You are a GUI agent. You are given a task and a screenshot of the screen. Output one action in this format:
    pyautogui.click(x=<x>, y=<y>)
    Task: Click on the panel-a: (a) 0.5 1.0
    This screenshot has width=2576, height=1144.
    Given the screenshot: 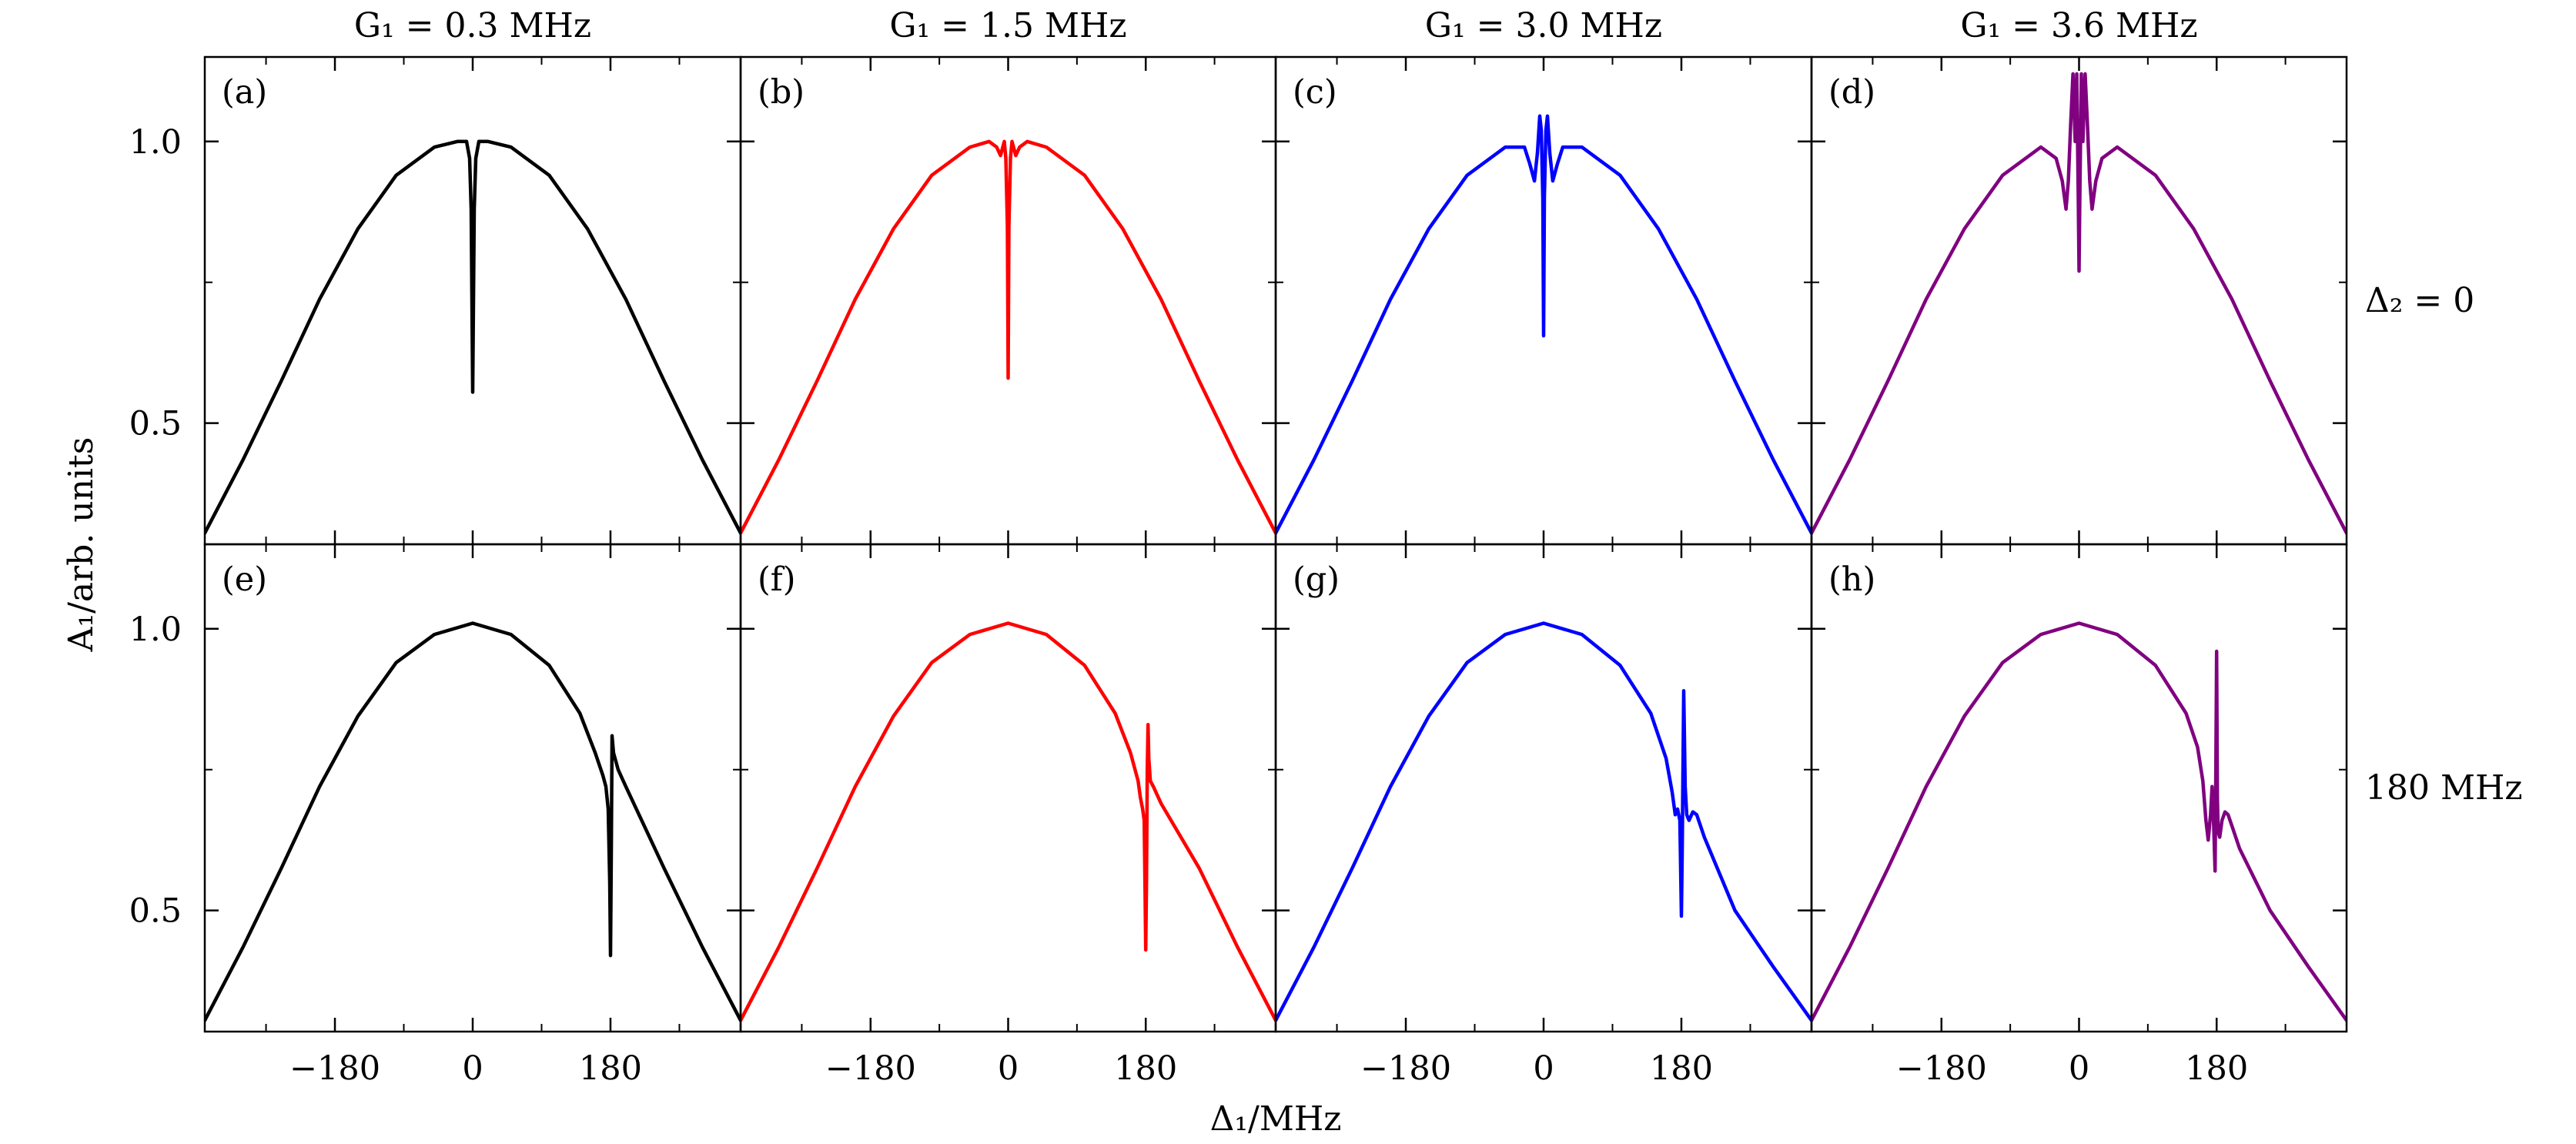 What is the action you would take?
    pyautogui.click(x=435, y=300)
    